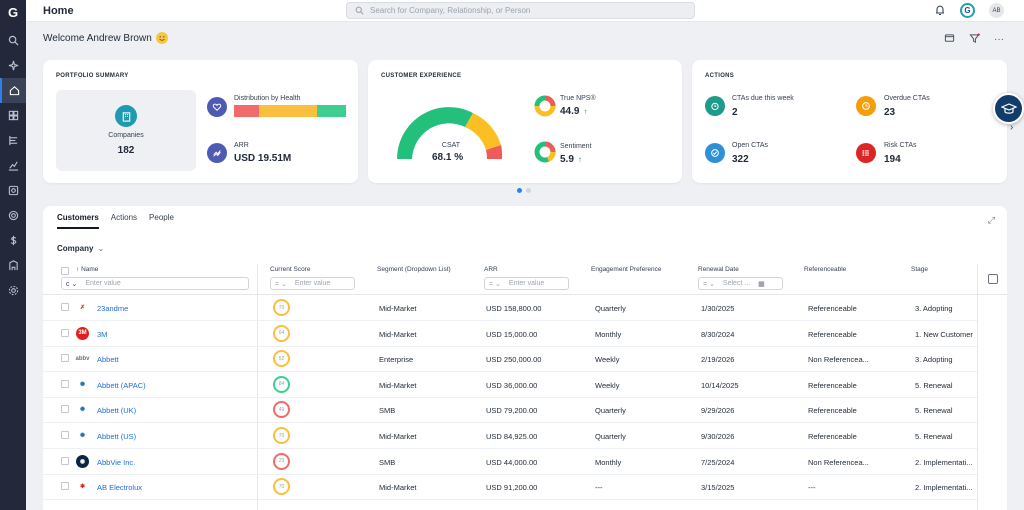 The image size is (1024, 510). What do you see at coordinates (120, 488) in the screenshot?
I see `company-name-link: AB Electrolux` at bounding box center [120, 488].